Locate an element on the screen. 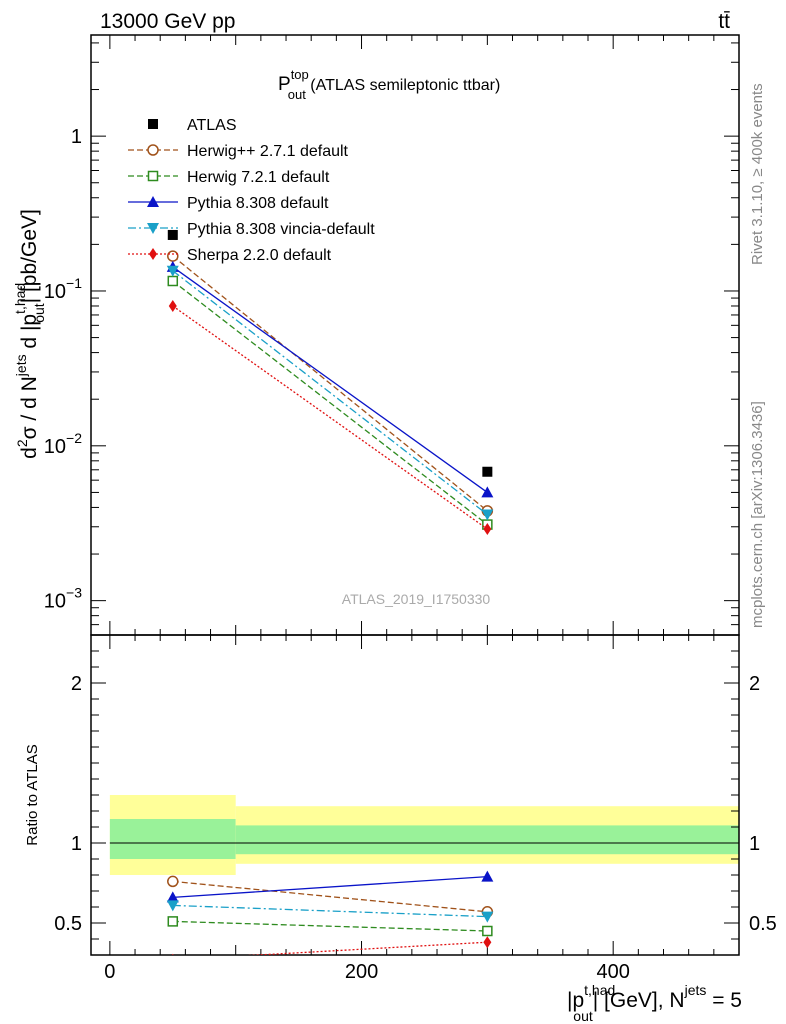 The width and height of the screenshot is (786, 1024). x-axis-title: |pt,had out| [GeV], Njets = 5 is located at coordinates (654, 1003).